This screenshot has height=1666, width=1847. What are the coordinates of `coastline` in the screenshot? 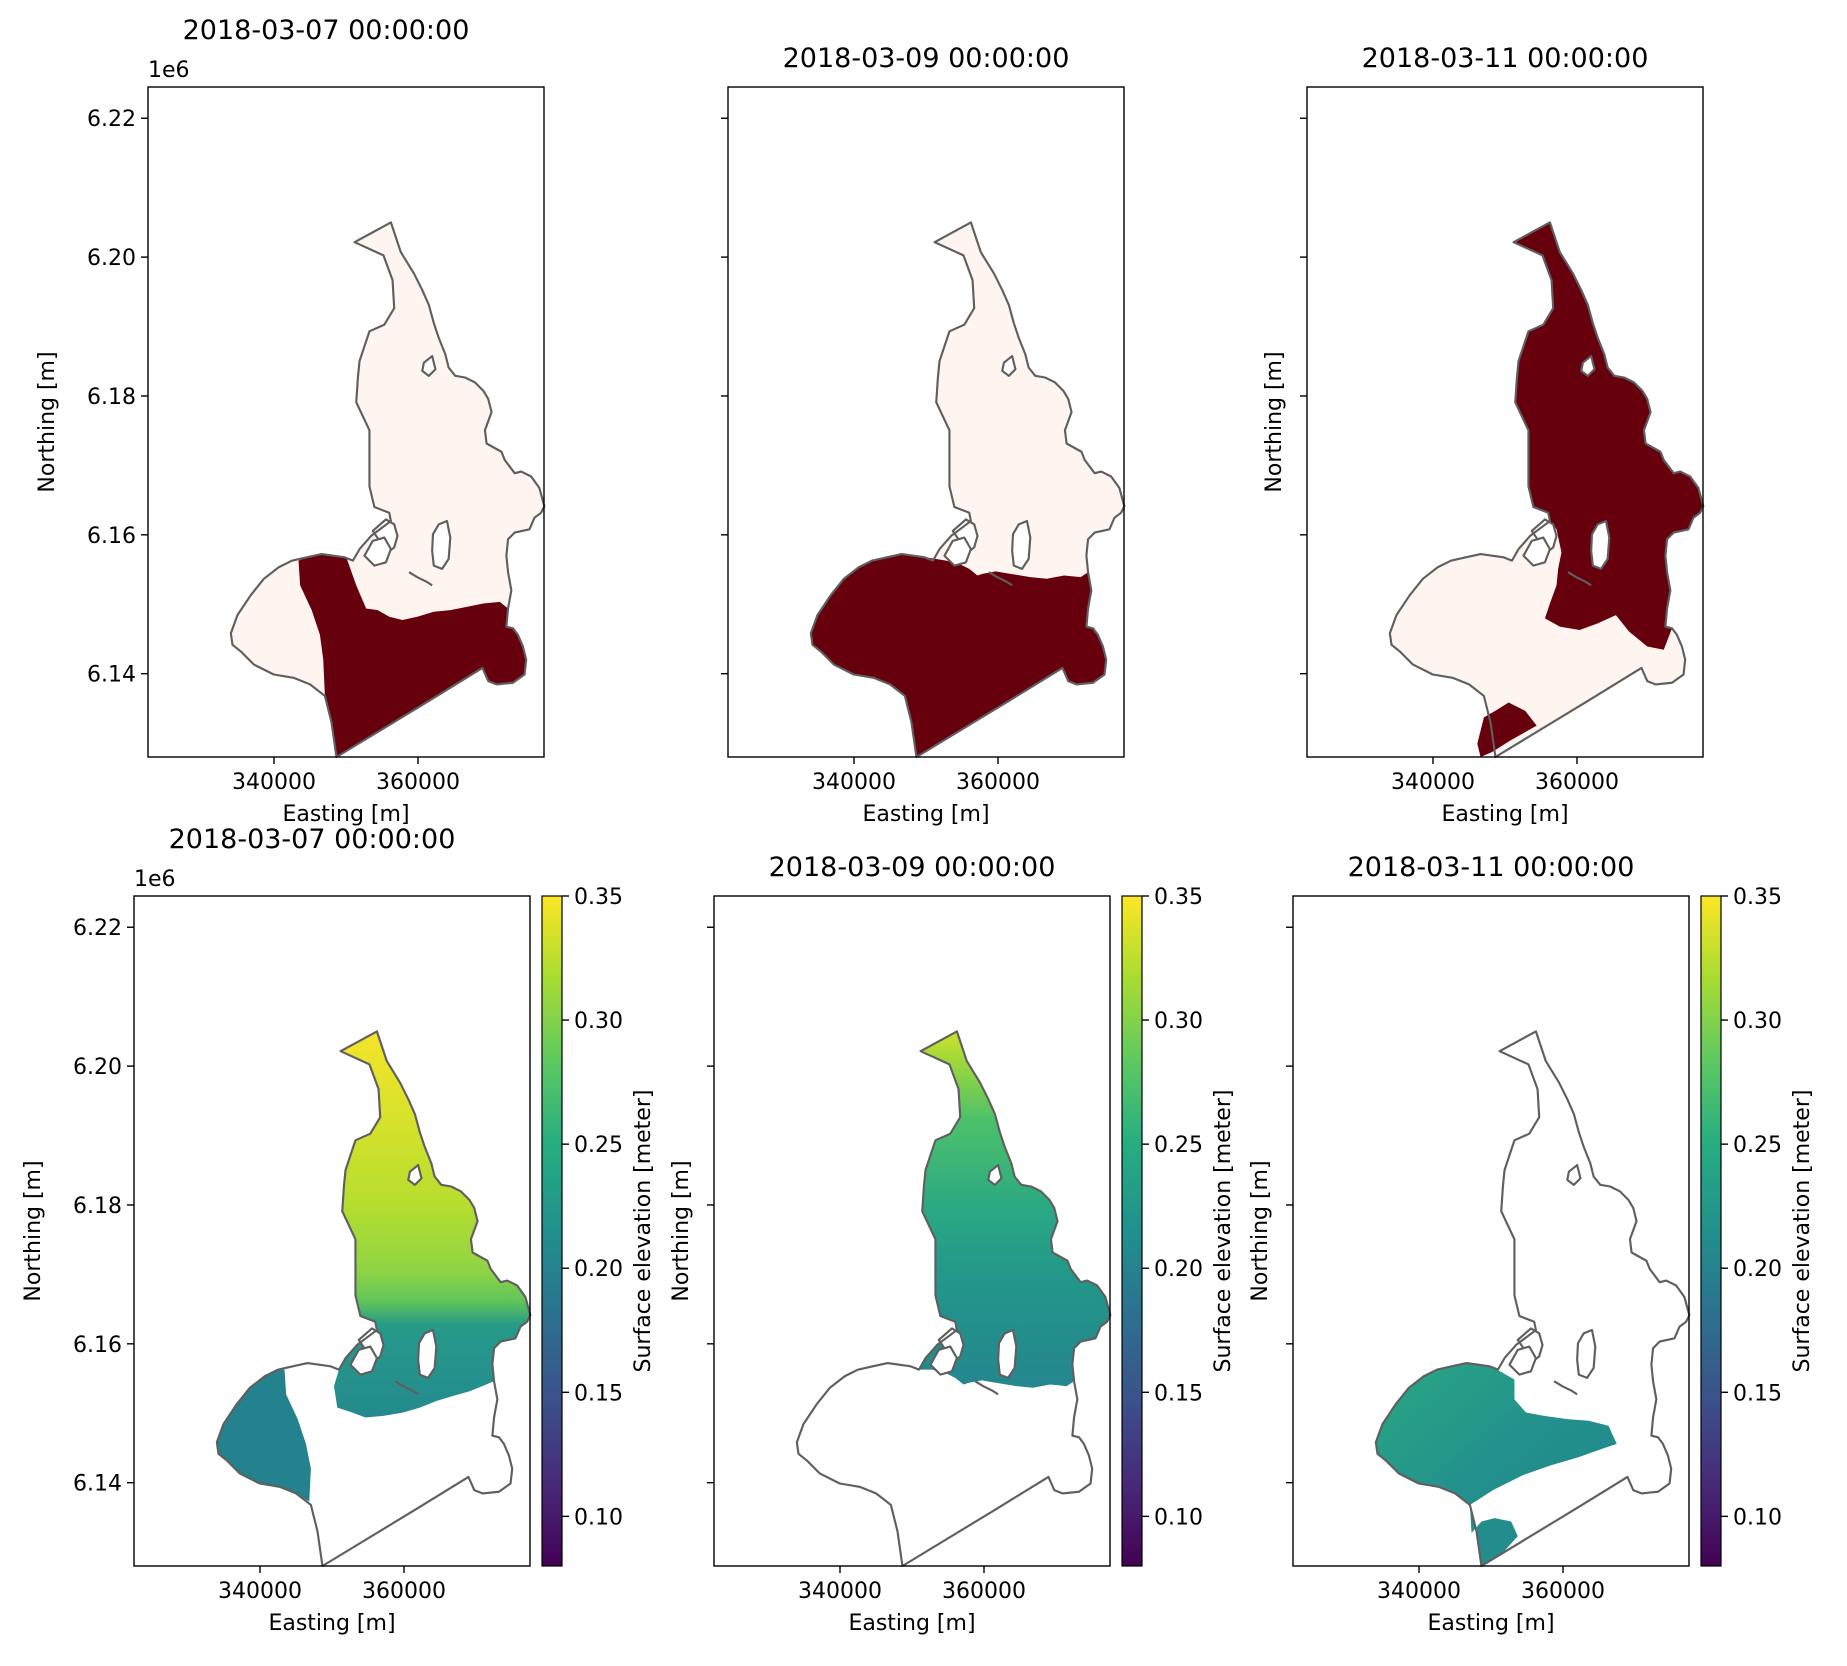 It's located at (1532, 1299).